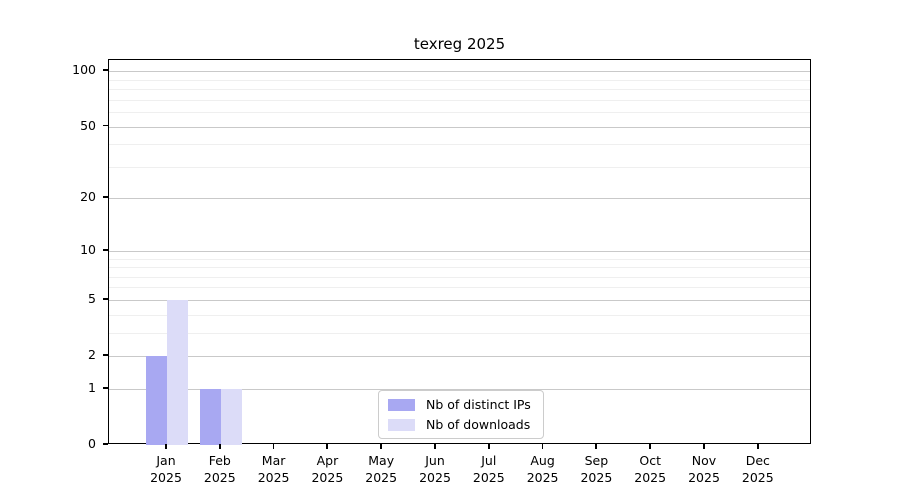 This screenshot has height=500, width=900. I want to click on x-tick-label: Aug 2025, so click(542, 469).